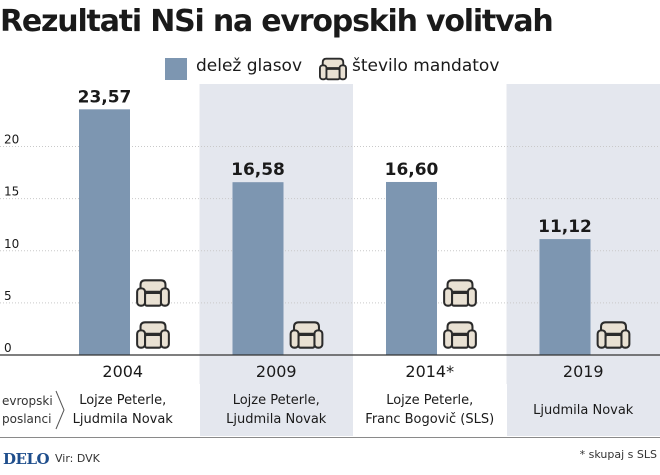  I want to click on footer: DELO Vir: DVK * skupaj s SLS, so click(330, 459).